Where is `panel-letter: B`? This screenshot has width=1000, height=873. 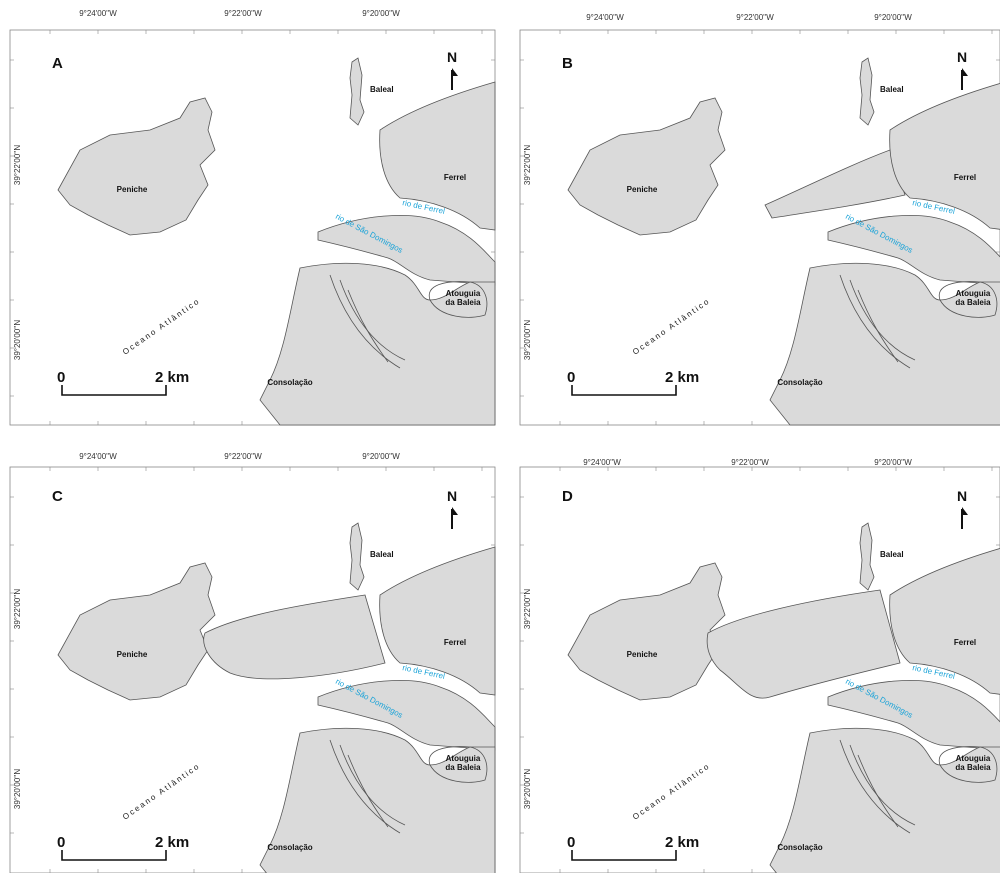 panel-letter: B is located at coordinates (567, 63).